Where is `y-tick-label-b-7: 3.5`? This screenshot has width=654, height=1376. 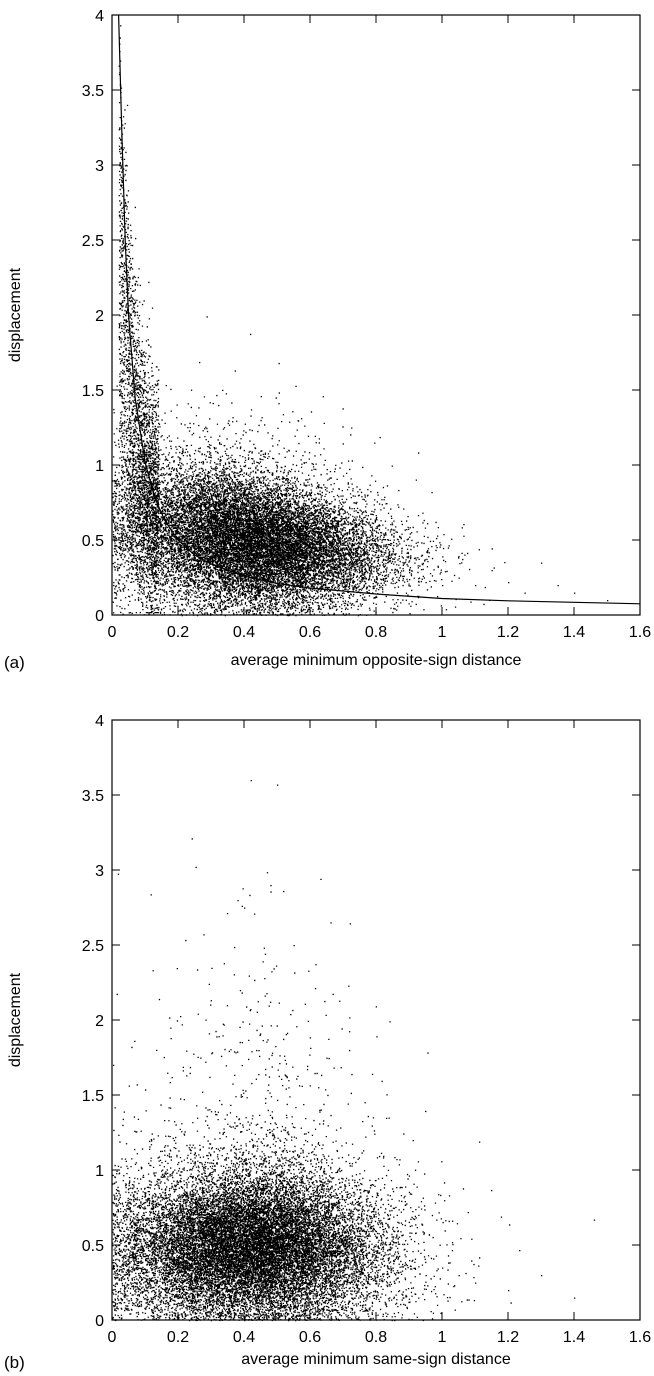
y-tick-label-b-7: 3.5 is located at coordinates (93, 796).